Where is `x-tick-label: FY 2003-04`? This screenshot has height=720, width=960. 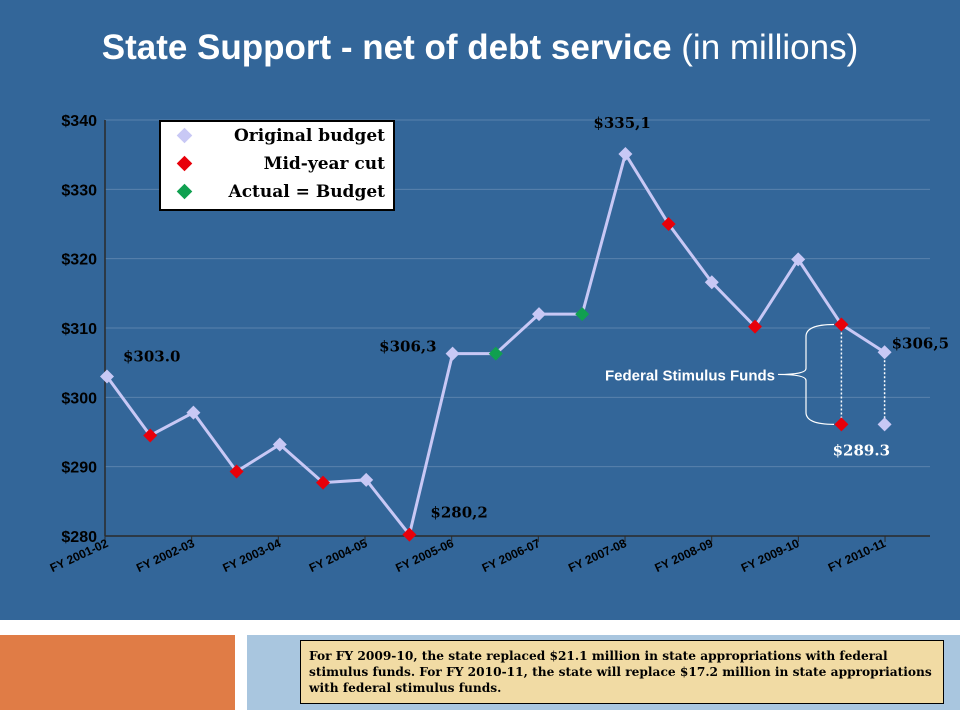 x-tick-label: FY 2003-04 is located at coordinates (252, 555).